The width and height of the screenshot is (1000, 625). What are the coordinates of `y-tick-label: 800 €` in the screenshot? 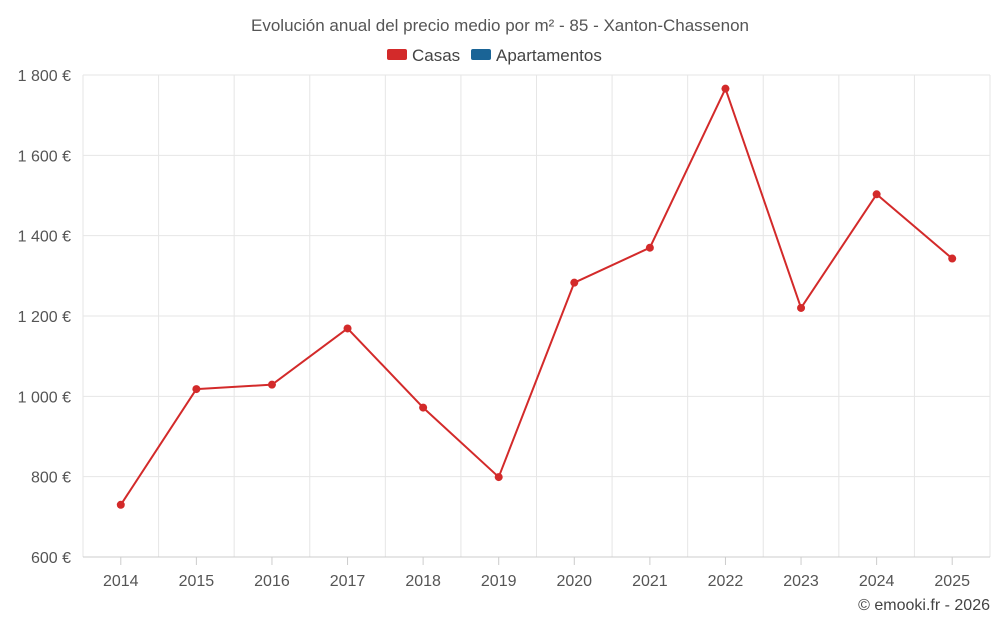 It's located at (51, 478).